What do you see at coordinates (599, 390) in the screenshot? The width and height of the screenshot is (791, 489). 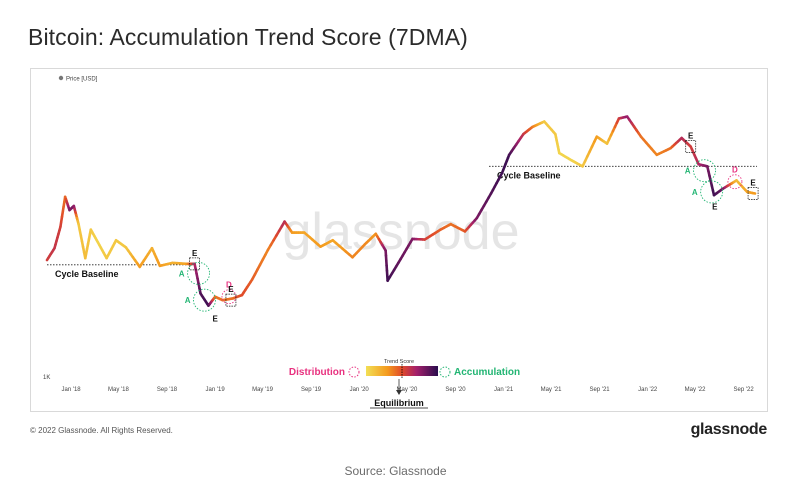 I see `x-tick-label: Sep '21` at bounding box center [599, 390].